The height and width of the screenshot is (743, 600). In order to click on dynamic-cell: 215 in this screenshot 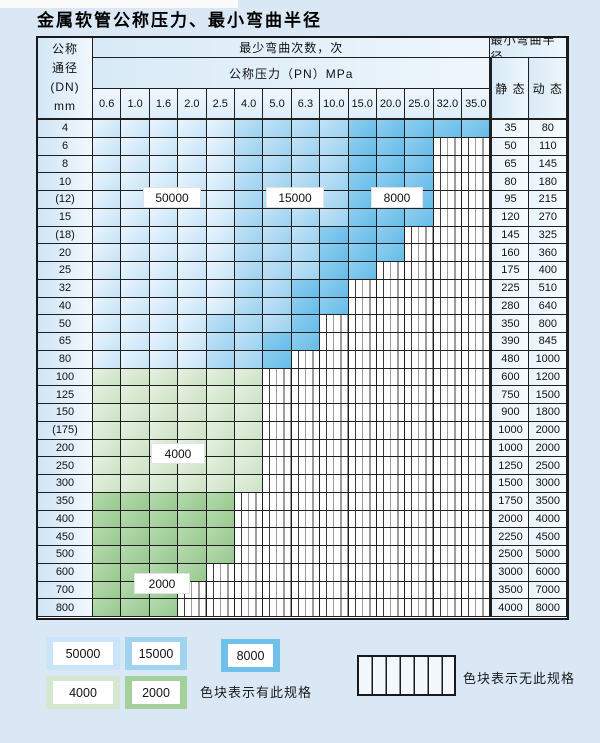, I will do `click(548, 200)`.